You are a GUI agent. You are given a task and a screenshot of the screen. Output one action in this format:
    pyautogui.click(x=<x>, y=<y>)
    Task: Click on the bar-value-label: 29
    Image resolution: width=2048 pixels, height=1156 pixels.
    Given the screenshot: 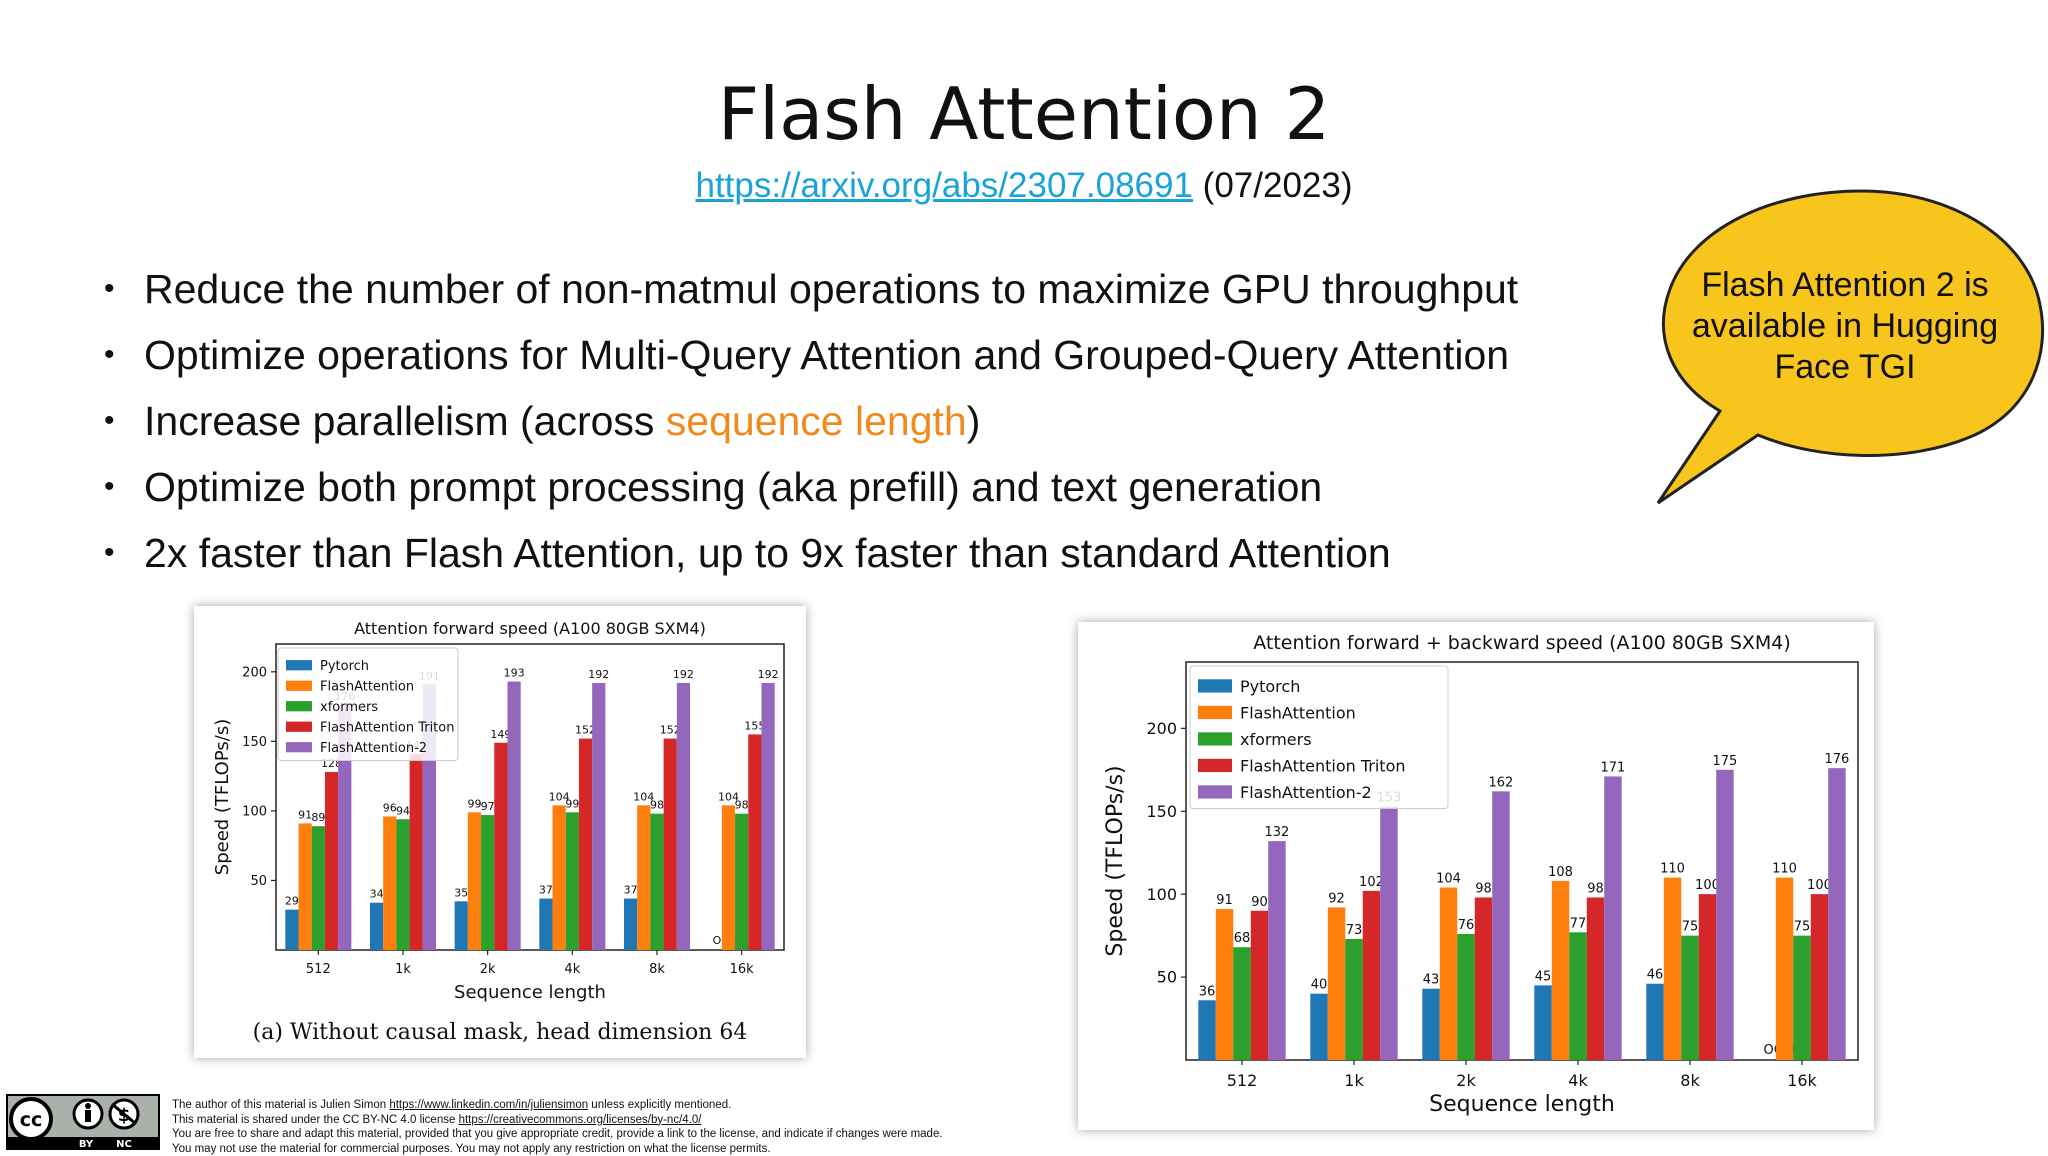 What is the action you would take?
    pyautogui.click(x=292, y=901)
    